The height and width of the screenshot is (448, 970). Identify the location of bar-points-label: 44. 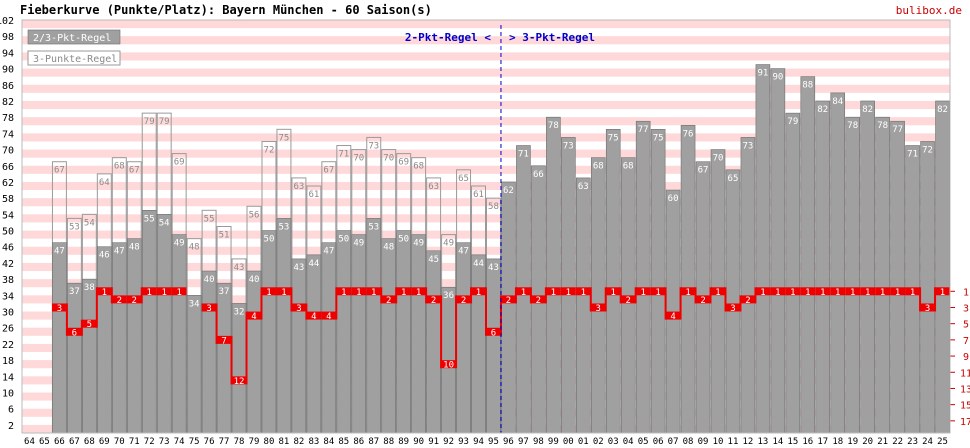
(478, 264).